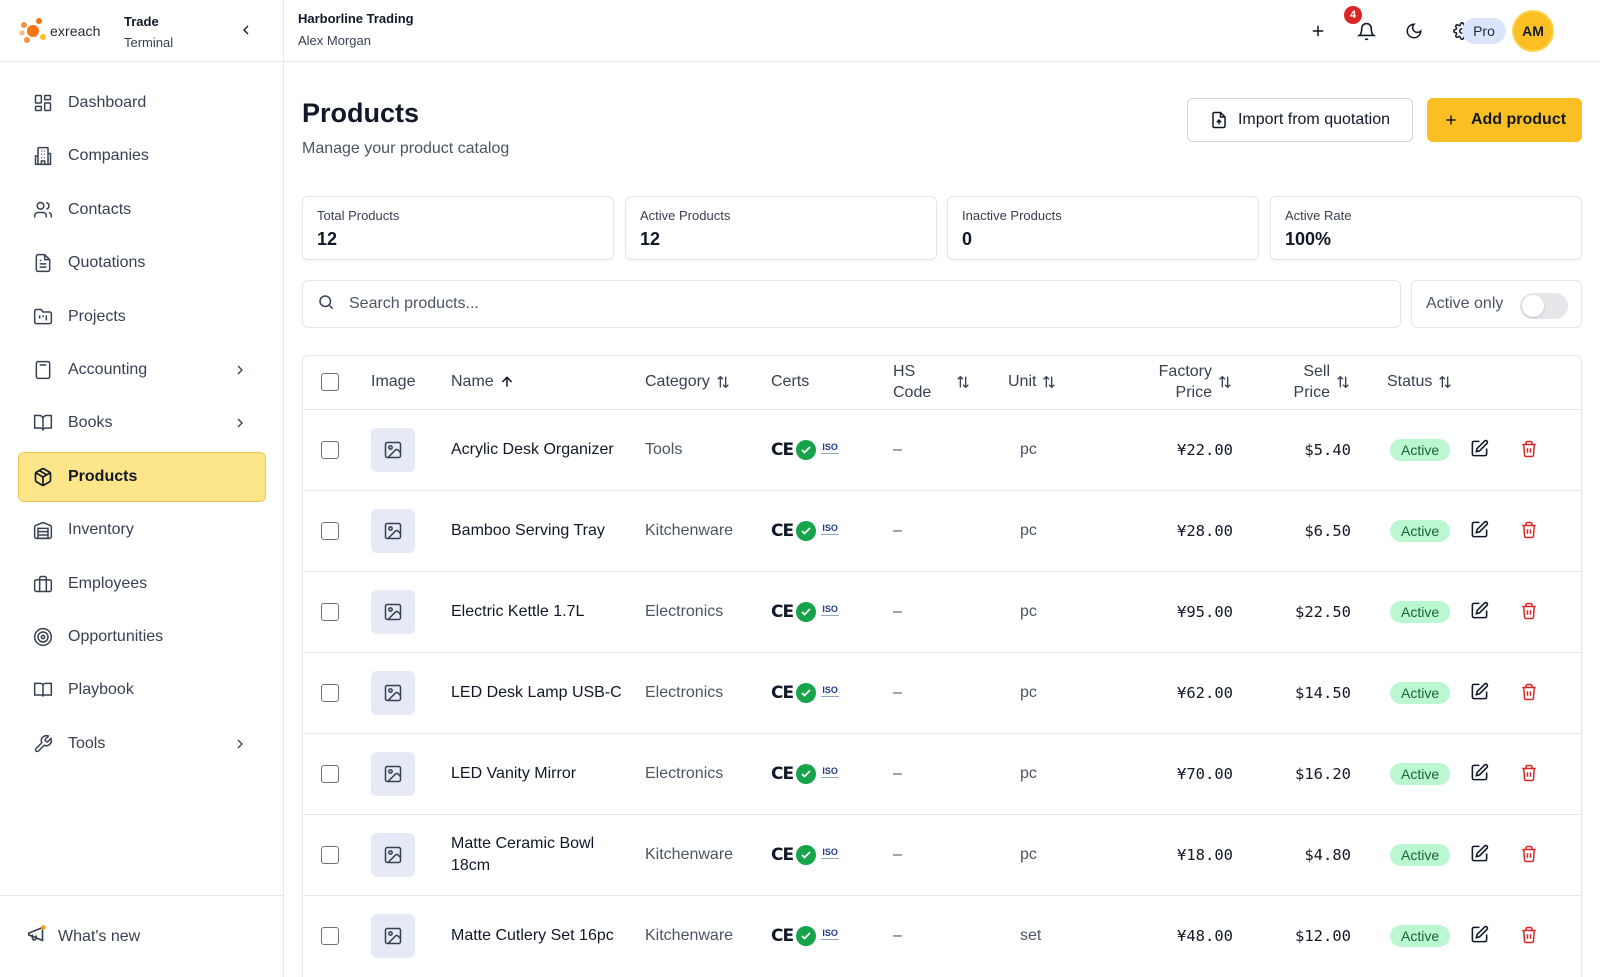  Describe the element at coordinates (1323, 611) in the screenshot. I see `product-sell-price: $22.50` at that location.